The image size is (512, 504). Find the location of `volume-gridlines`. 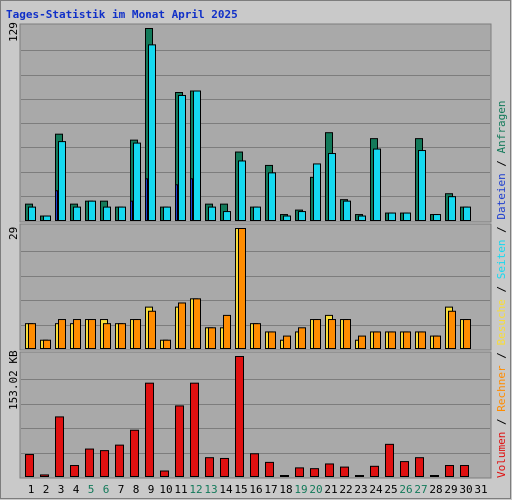

volume-gridlines is located at coordinates (255, 416).